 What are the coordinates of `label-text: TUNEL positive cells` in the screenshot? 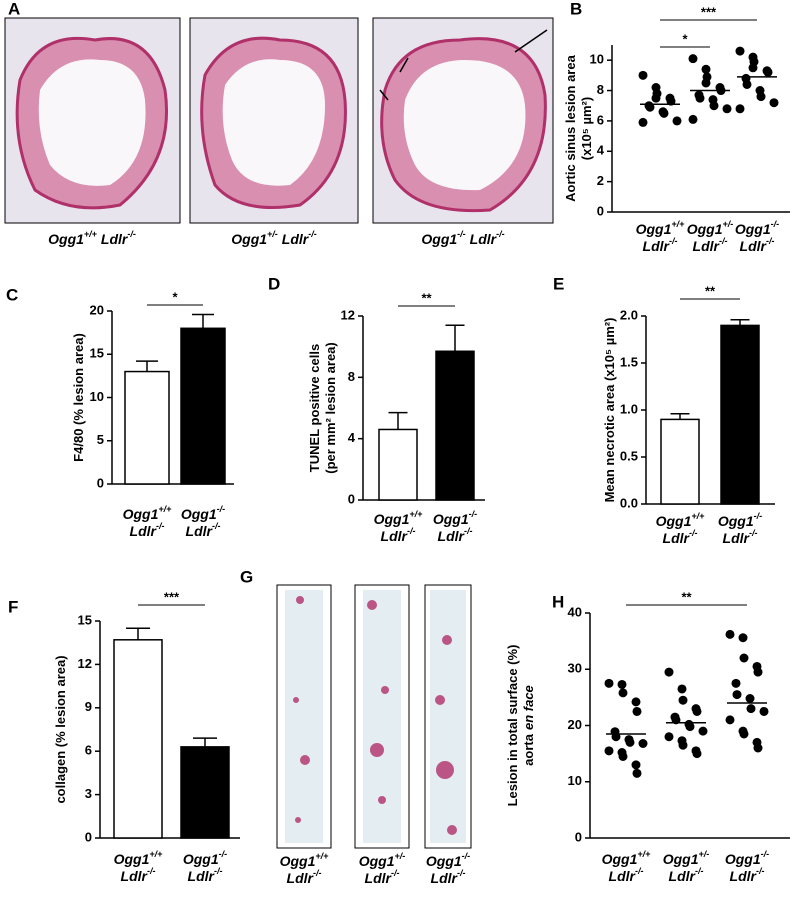 It's located at (314, 408).